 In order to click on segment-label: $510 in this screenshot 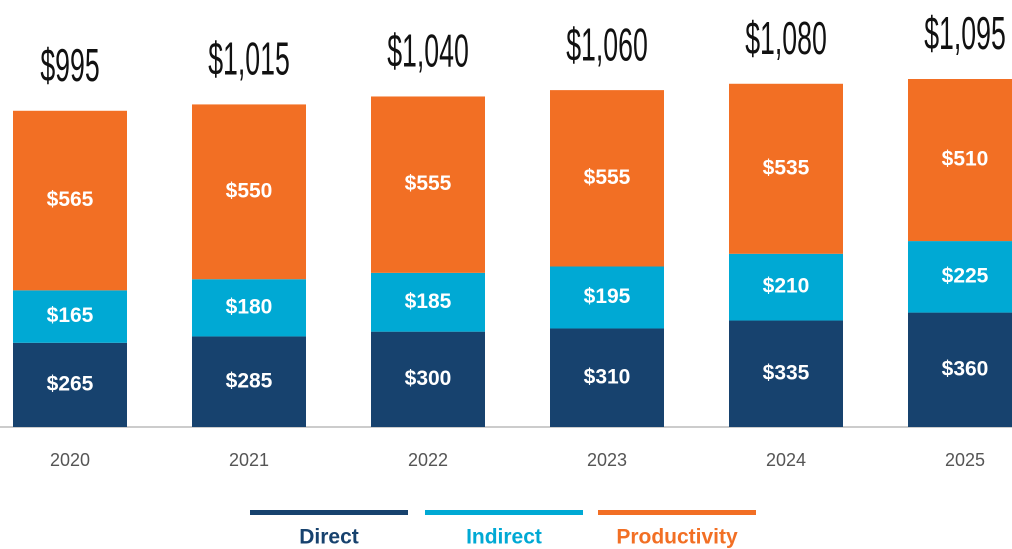, I will do `click(965, 159)`.